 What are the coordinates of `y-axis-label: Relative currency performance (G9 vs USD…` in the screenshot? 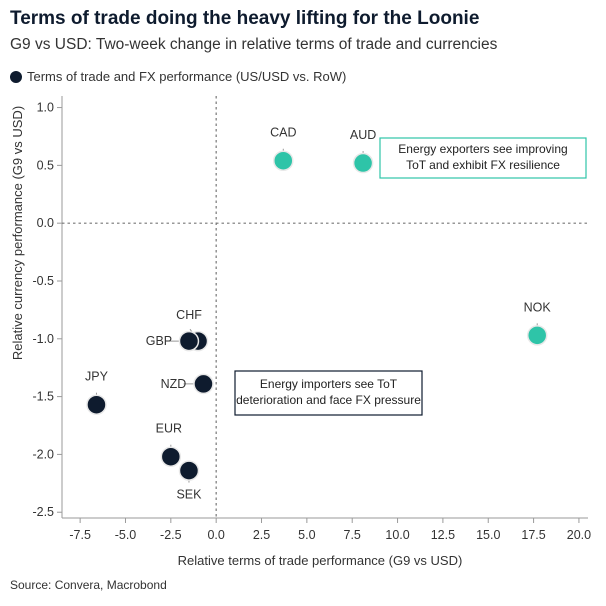 It's located at (17, 233).